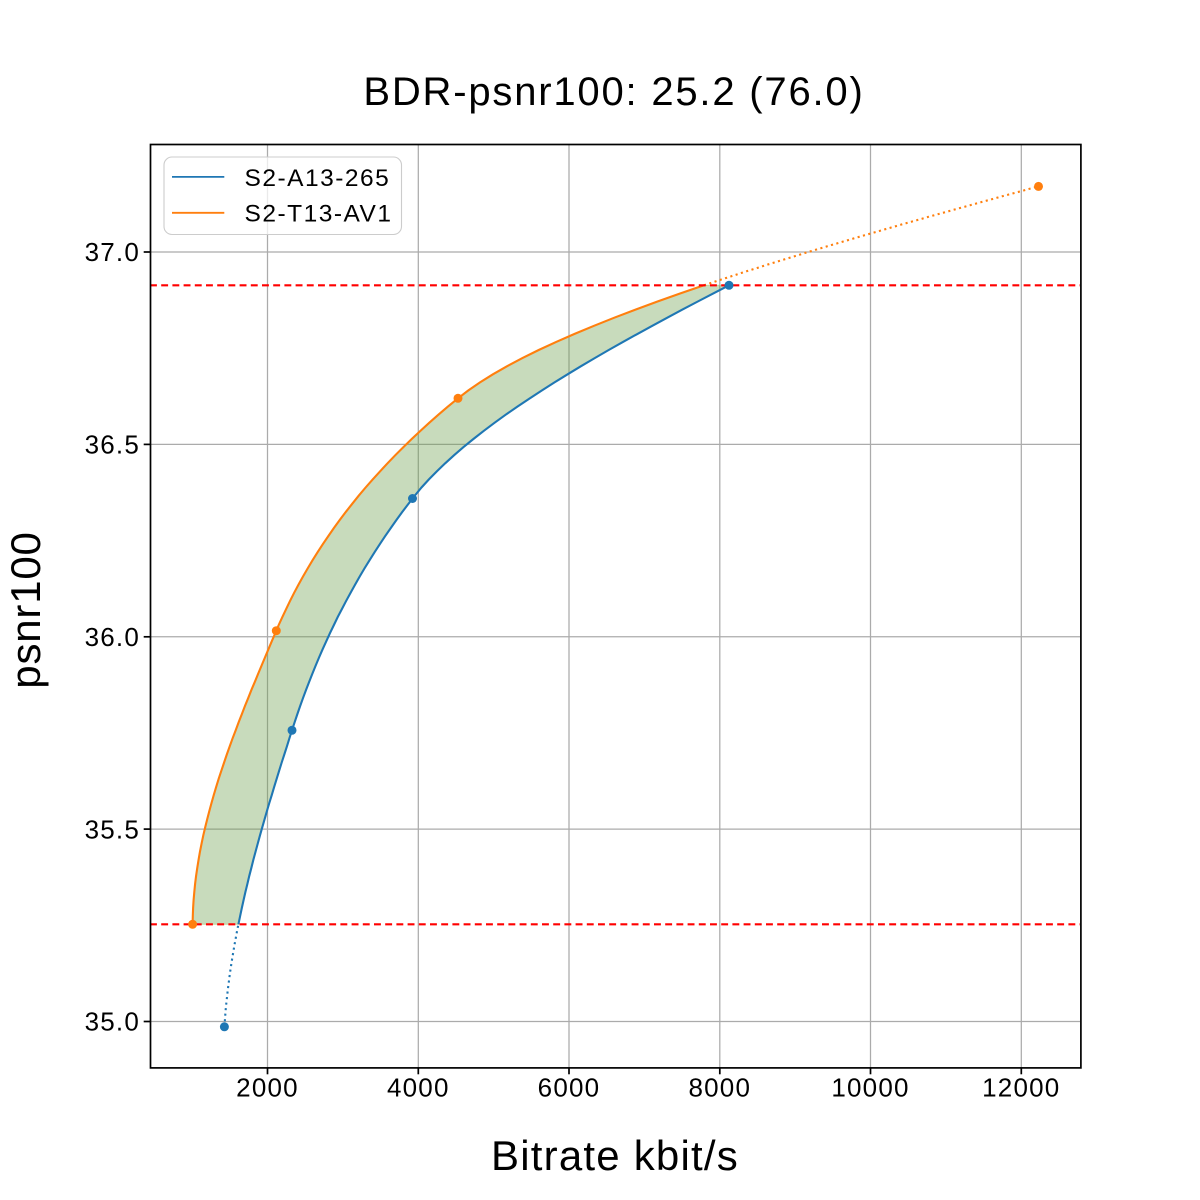 The width and height of the screenshot is (1200, 1200). Describe the element at coordinates (112, 829) in the screenshot. I see `svg-text: 35.5` at that location.